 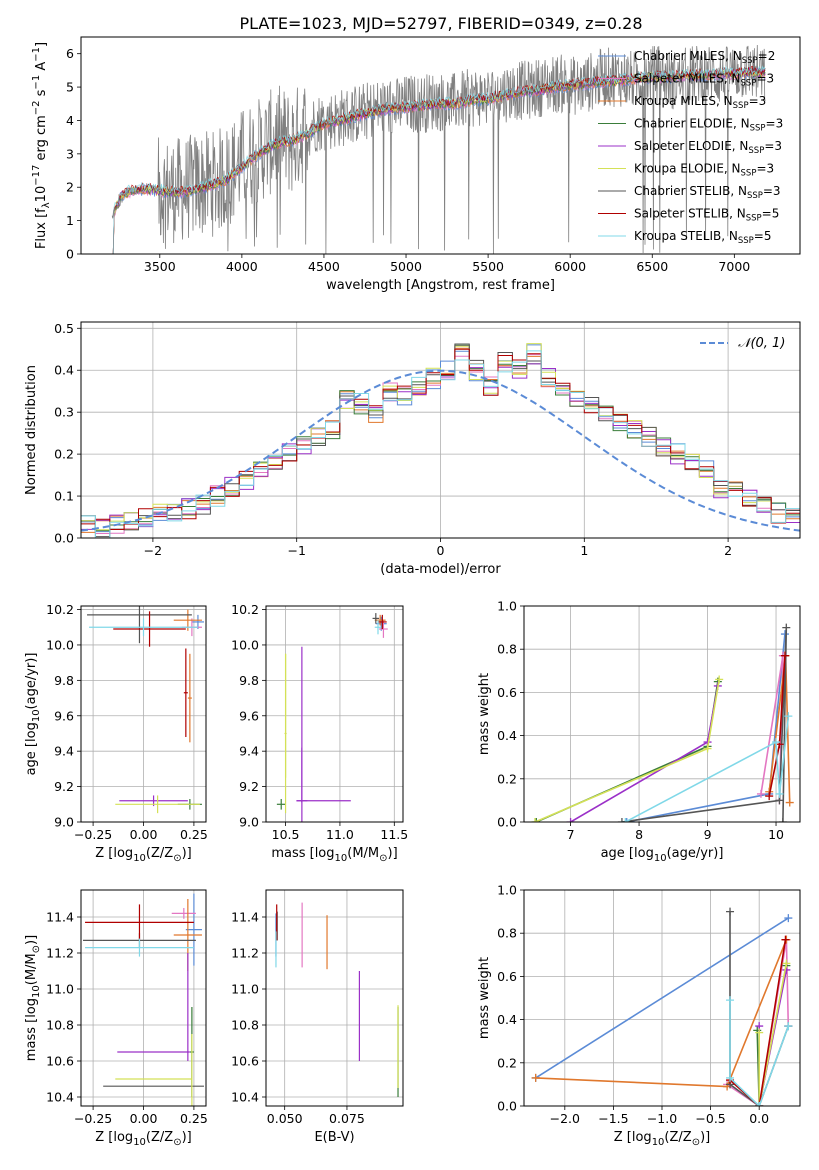 What do you see at coordinates (734, 266) in the screenshot?
I see `x-tick-label: 7000` at bounding box center [734, 266].